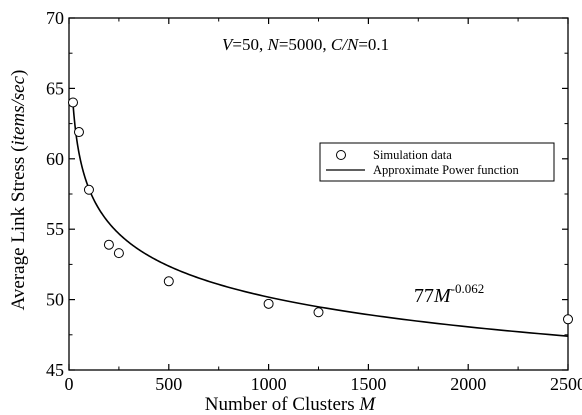  What do you see at coordinates (69, 384) in the screenshot?
I see `x-tick-label: 0` at bounding box center [69, 384].